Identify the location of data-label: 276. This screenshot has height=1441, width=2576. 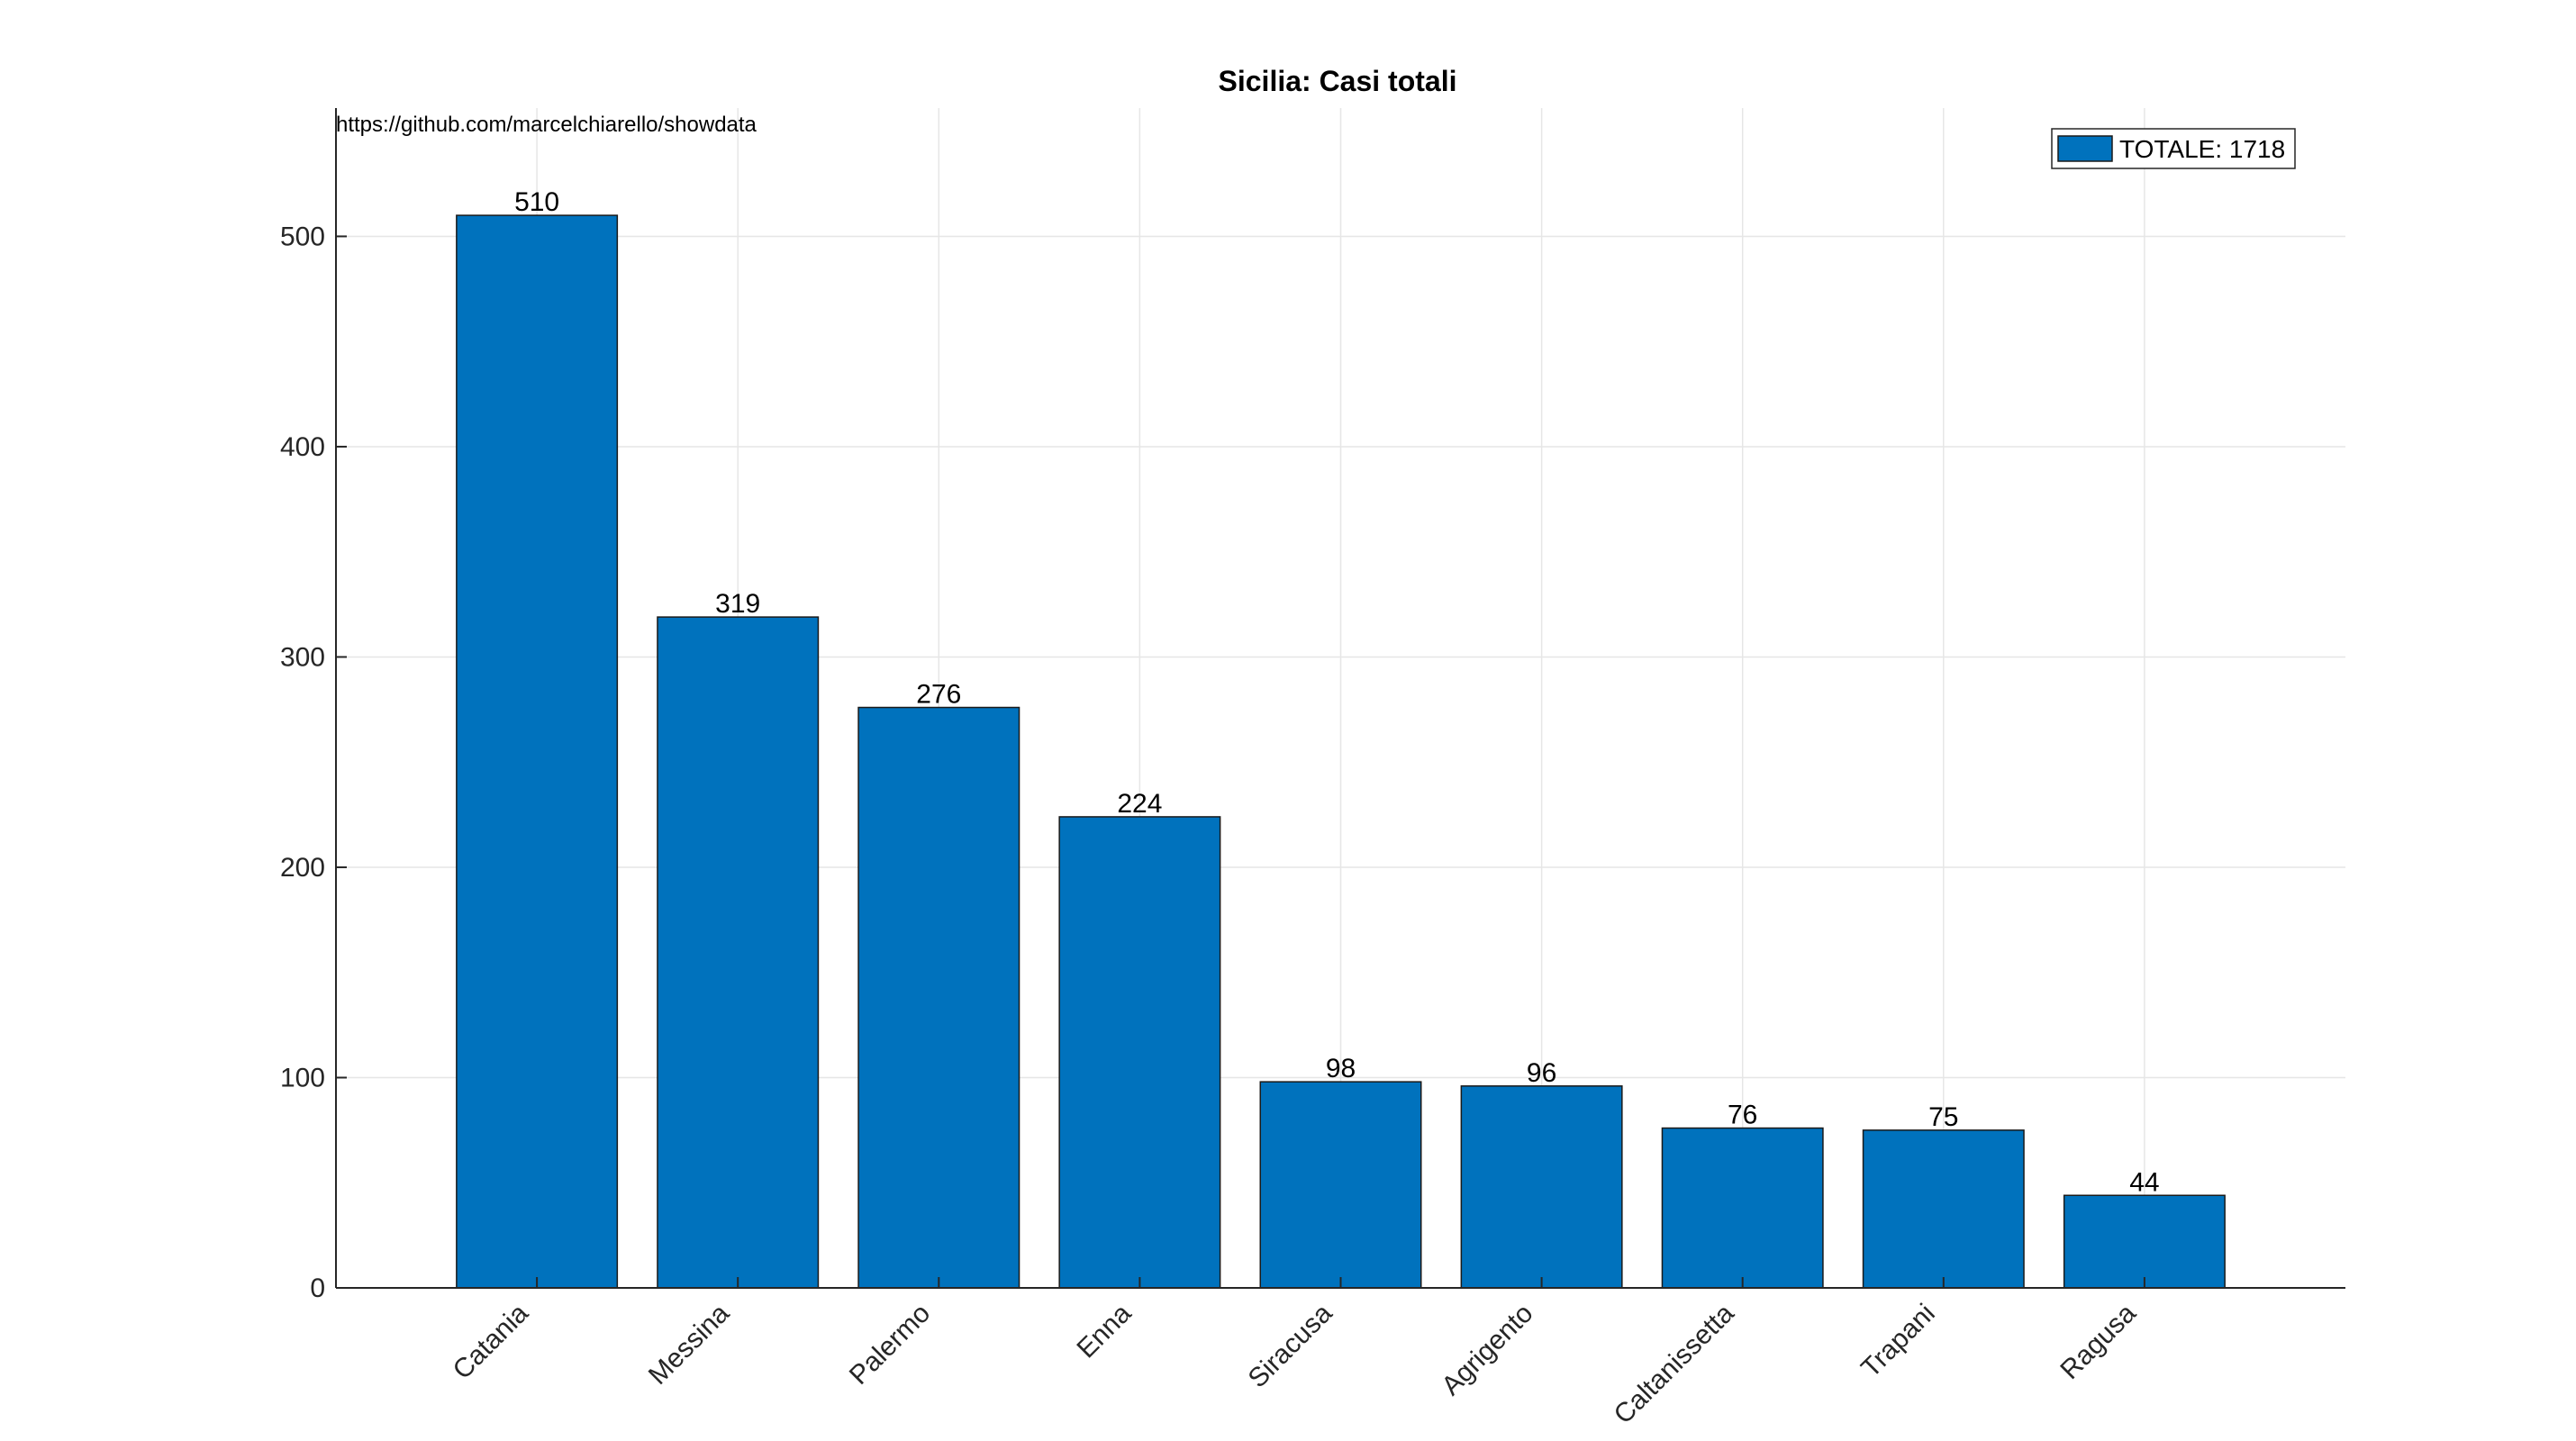
(939, 695).